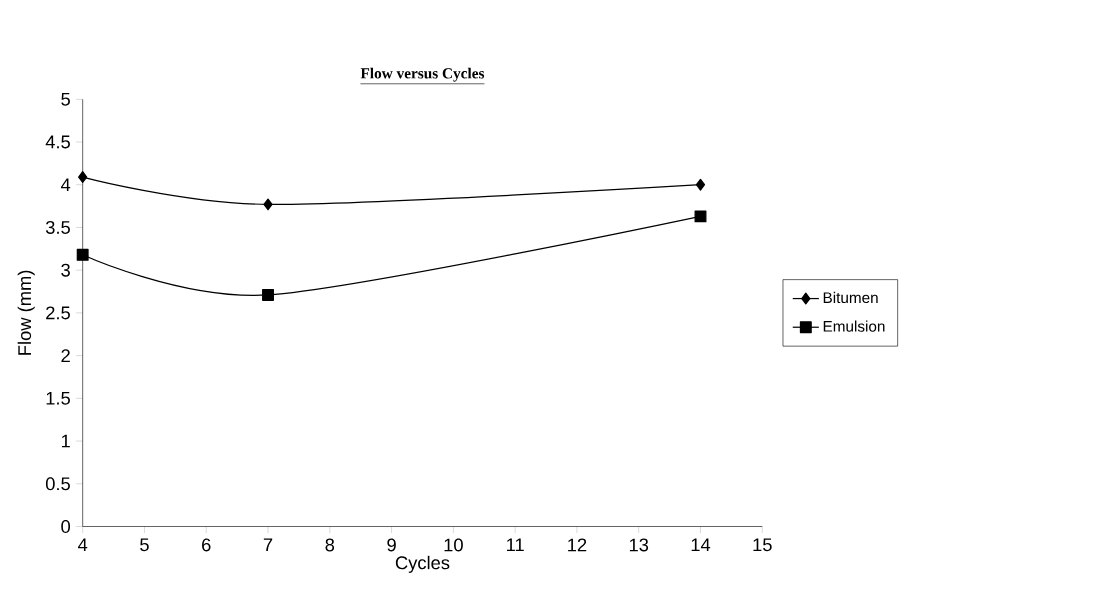 This screenshot has height=596, width=1100. What do you see at coordinates (515, 544) in the screenshot?
I see `x-tick-label: 11` at bounding box center [515, 544].